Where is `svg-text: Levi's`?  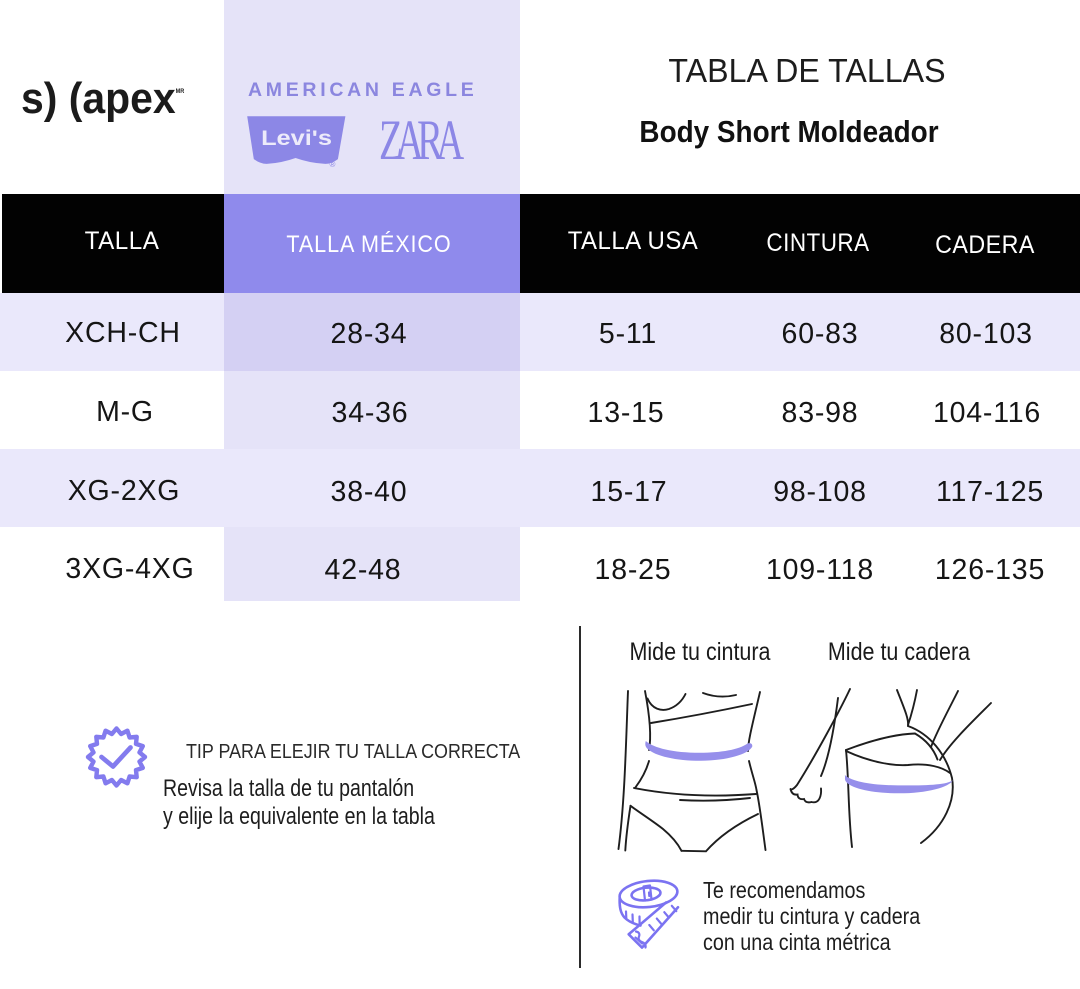 svg-text: Levi's is located at coordinates (296, 138).